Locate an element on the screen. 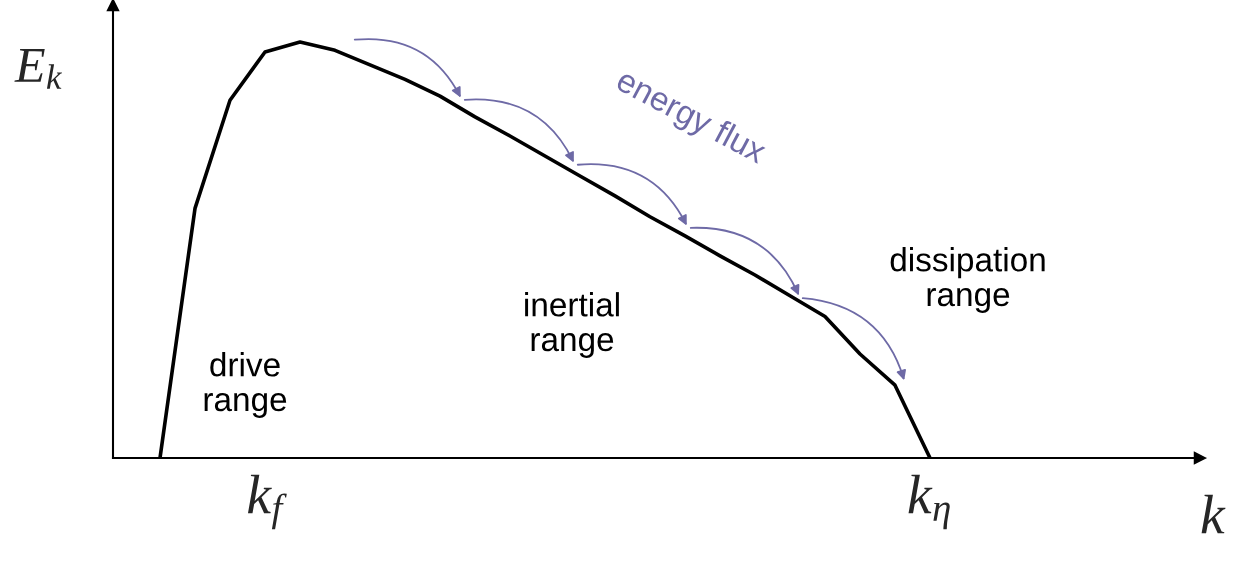 This screenshot has height=578, width=1240. annotation: drive range is located at coordinates (245, 385).